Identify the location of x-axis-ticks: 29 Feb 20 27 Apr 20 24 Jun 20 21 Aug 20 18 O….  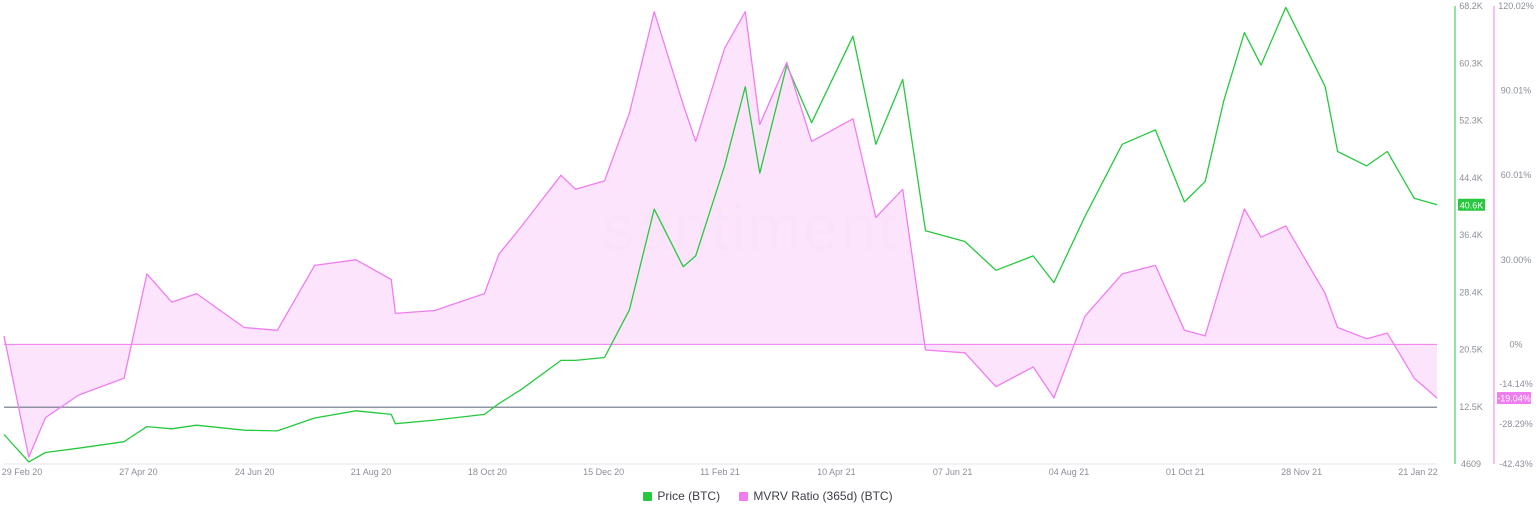
(720, 472).